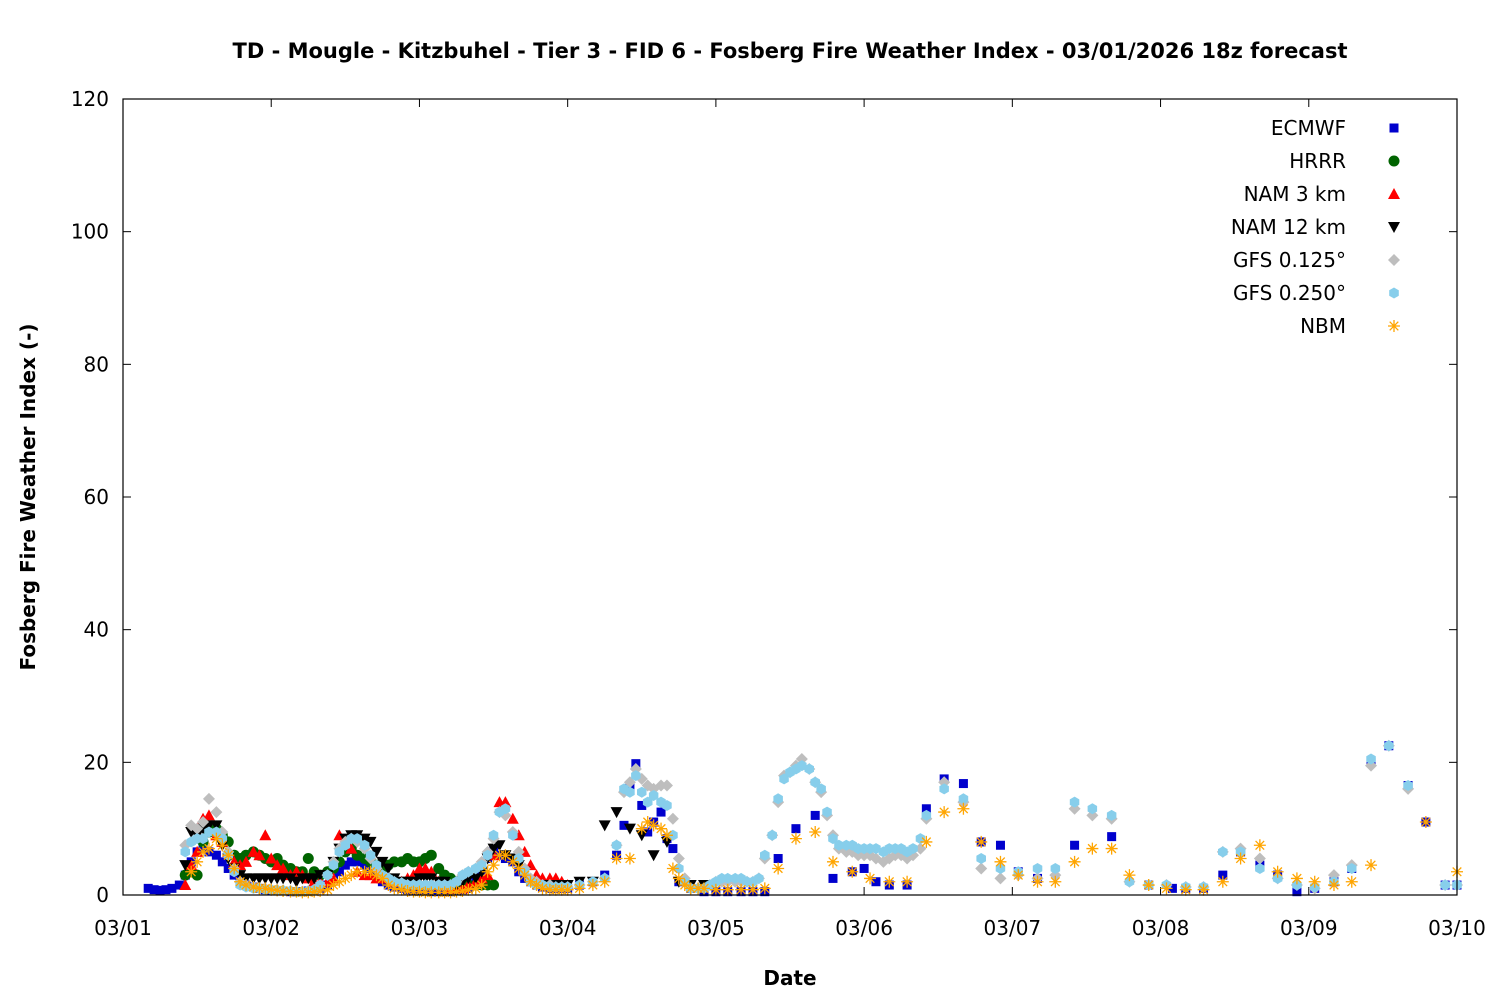 Image resolution: width=1500 pixels, height=1000 pixels. I want to click on legend-label: NBM, so click(1323, 326).